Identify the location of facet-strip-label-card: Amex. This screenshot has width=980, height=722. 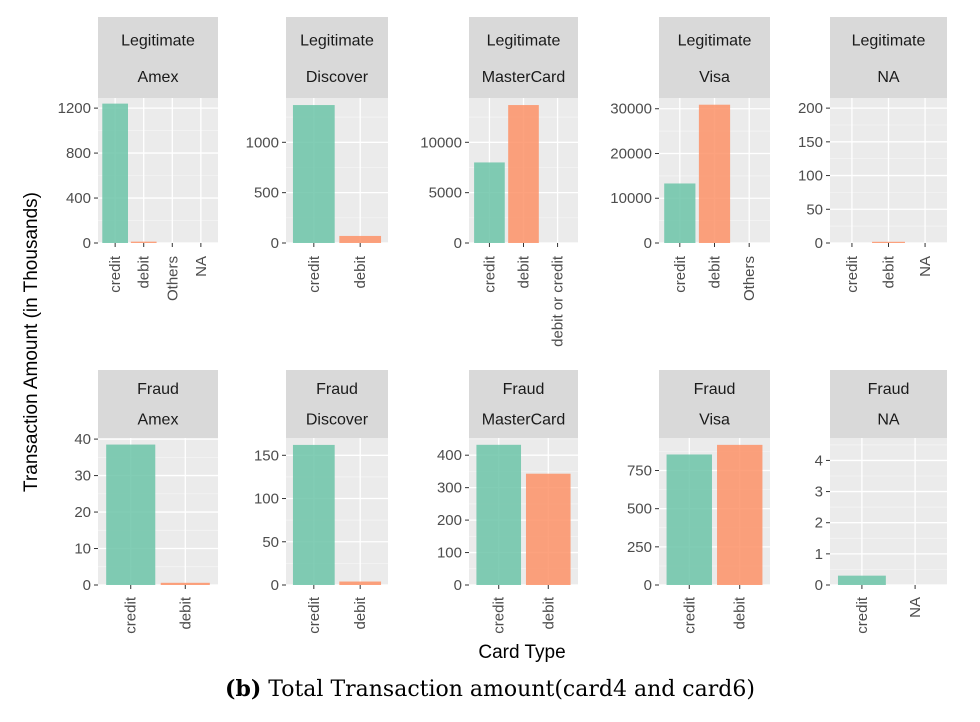
(158, 77).